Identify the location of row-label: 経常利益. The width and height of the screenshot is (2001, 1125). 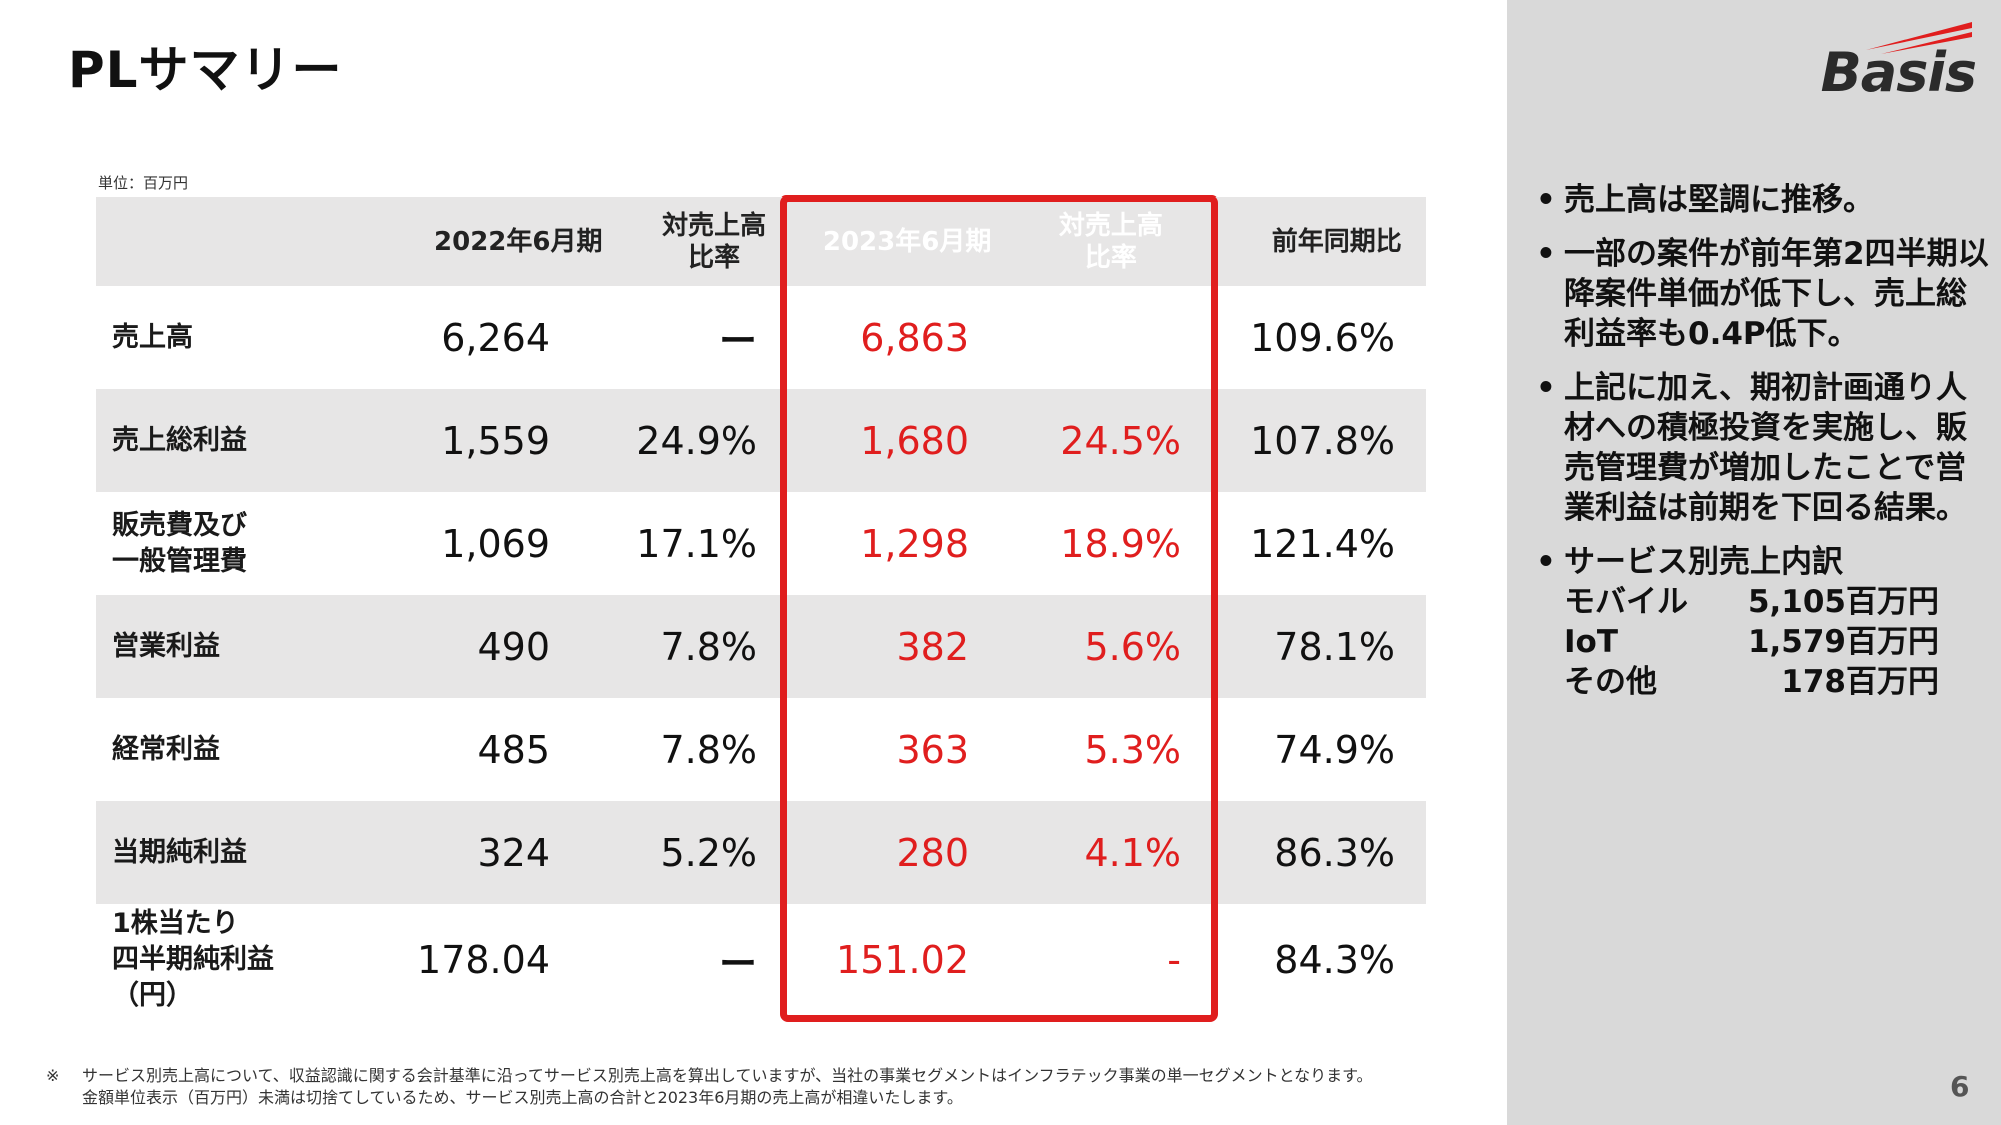
(166, 749).